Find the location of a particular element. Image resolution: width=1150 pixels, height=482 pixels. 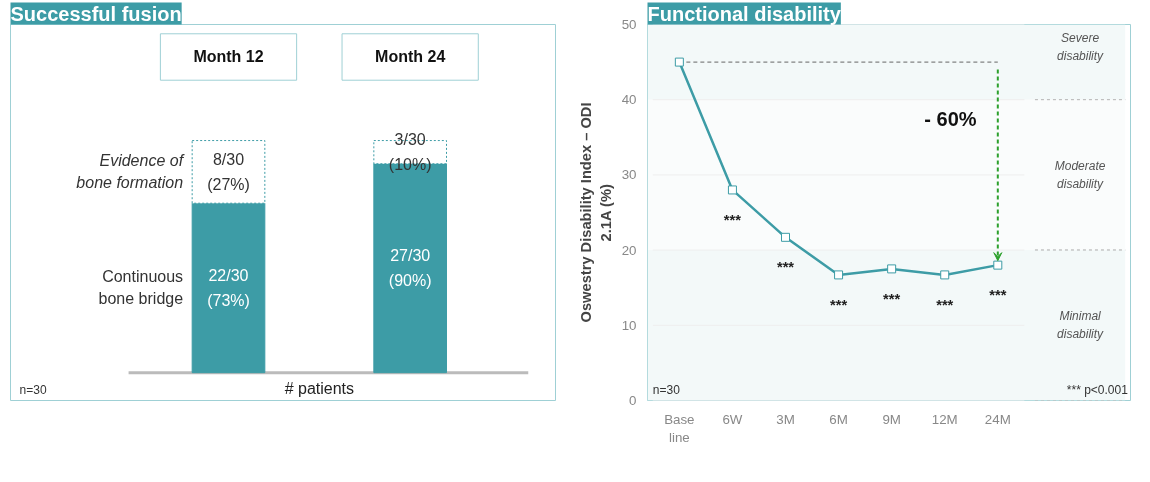

x-tick-label: 24M is located at coordinates (997, 419).